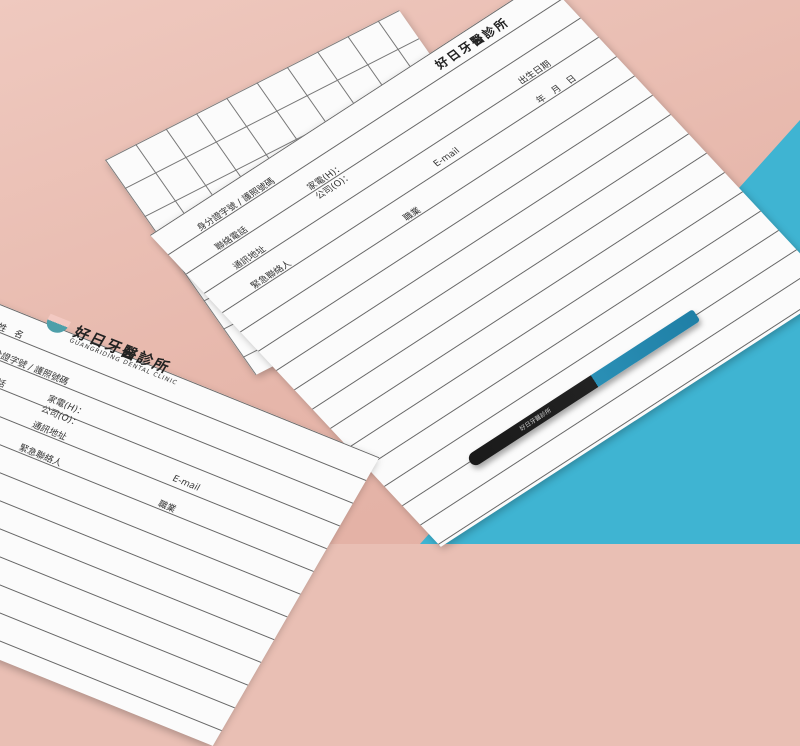  Describe the element at coordinates (232, 239) in the screenshot. I see `back-form-field: 聯絡電話` at that location.